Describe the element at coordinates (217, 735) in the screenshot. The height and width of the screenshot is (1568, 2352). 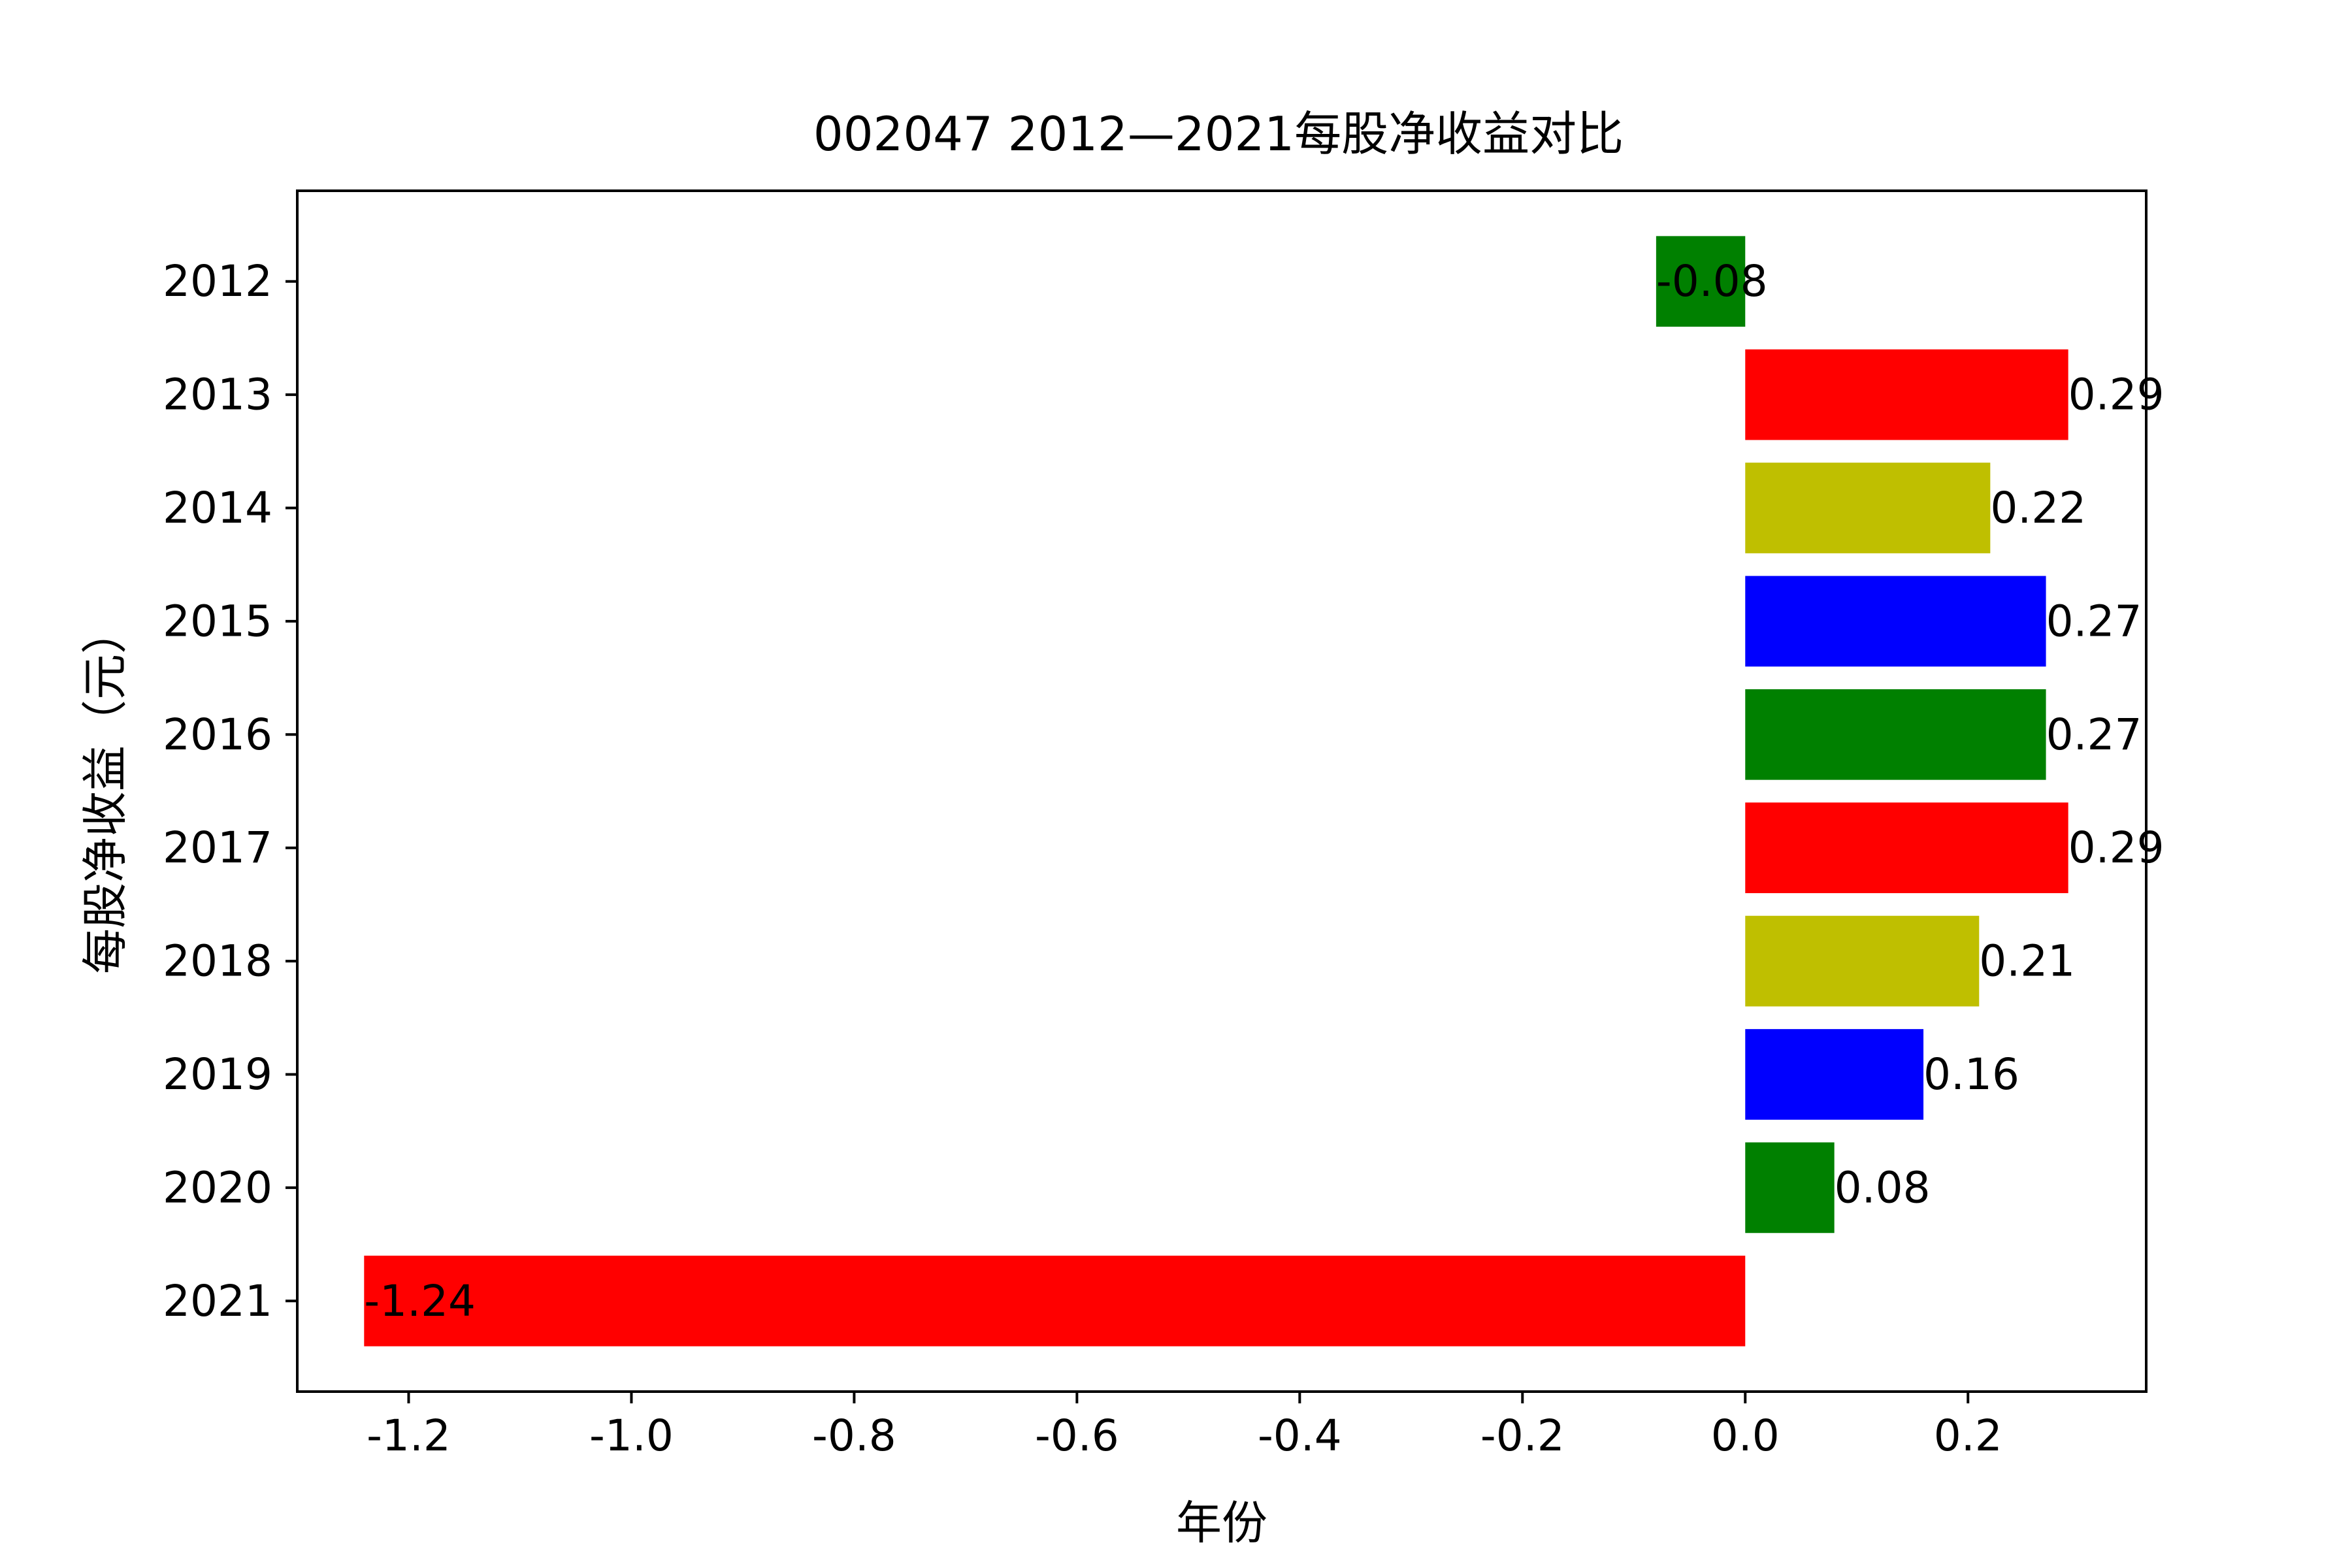
I see `y-tick-label-2016: 2016` at that location.